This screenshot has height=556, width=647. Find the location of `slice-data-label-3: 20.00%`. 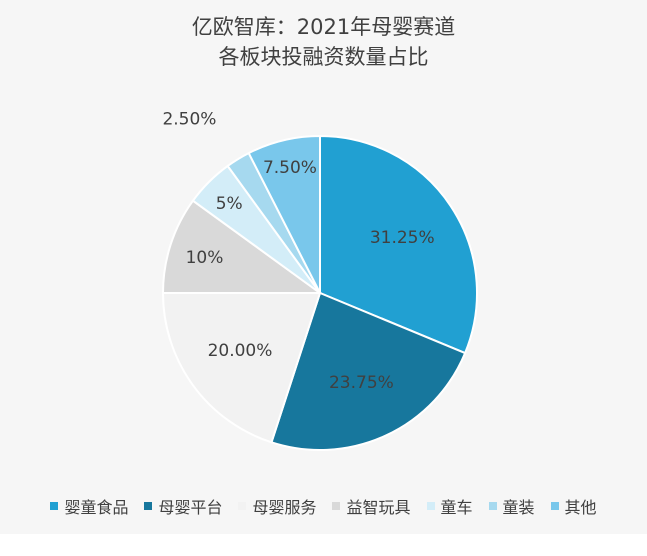

slice-data-label-3: 20.00% is located at coordinates (240, 351).